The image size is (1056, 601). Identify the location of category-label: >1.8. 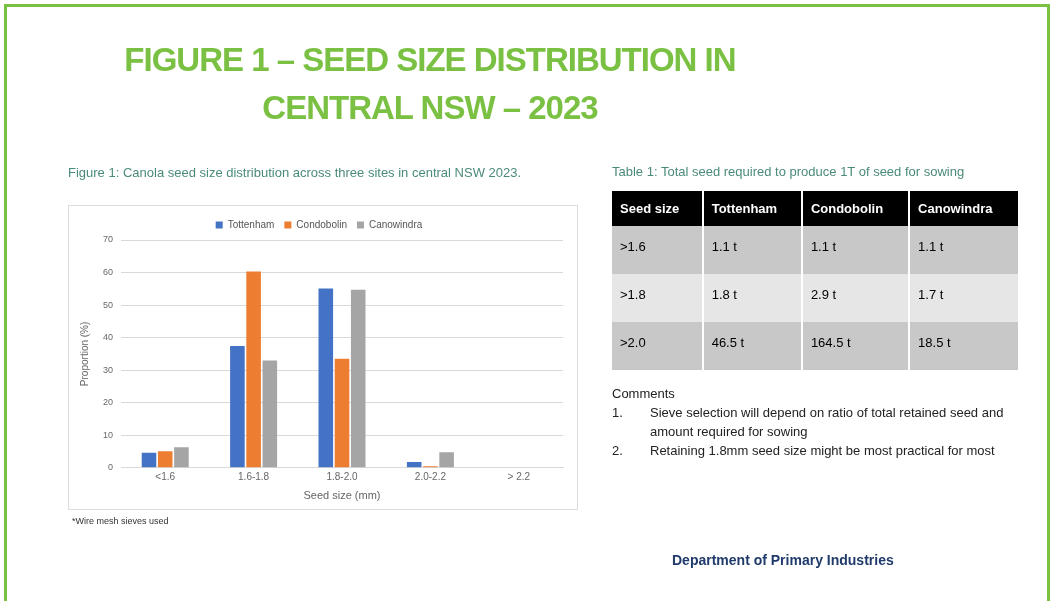
(633, 294).